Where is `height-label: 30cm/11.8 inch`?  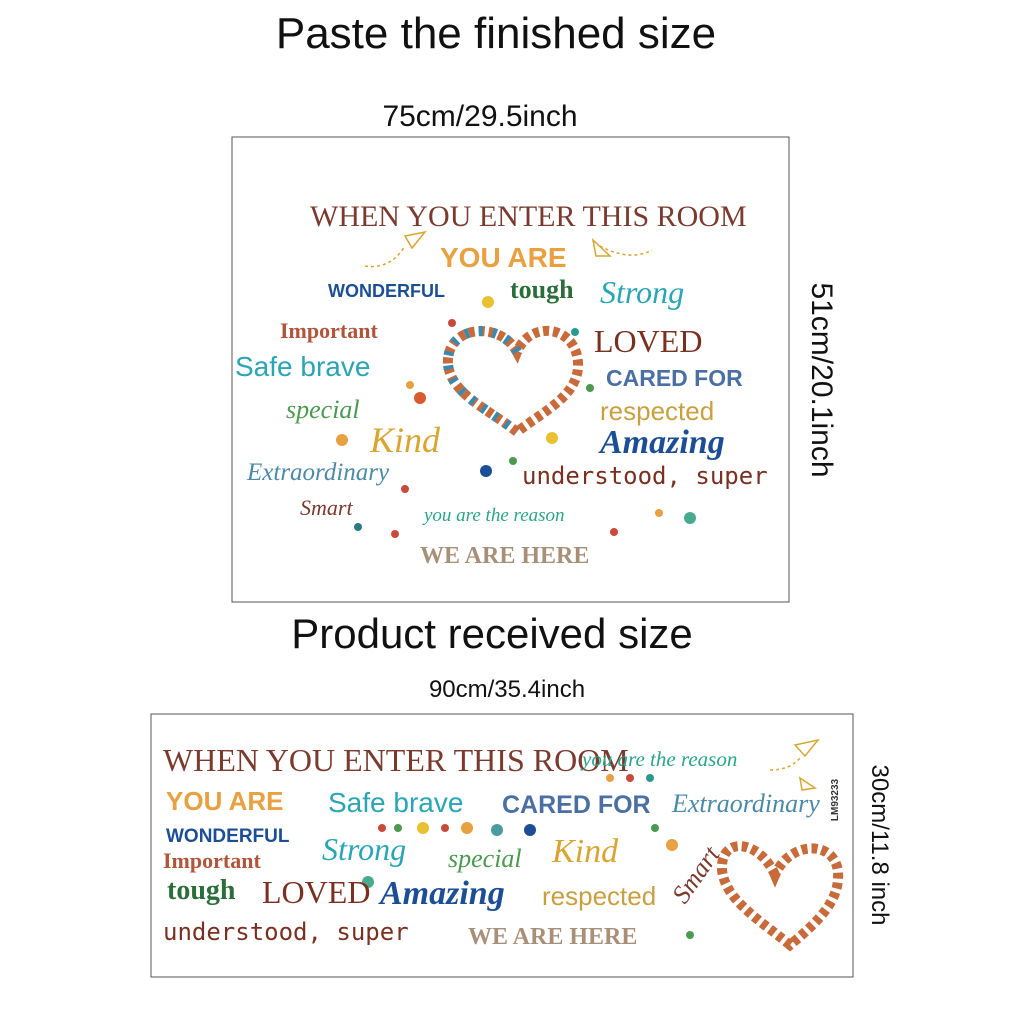 height-label: 30cm/11.8 inch is located at coordinates (879, 845).